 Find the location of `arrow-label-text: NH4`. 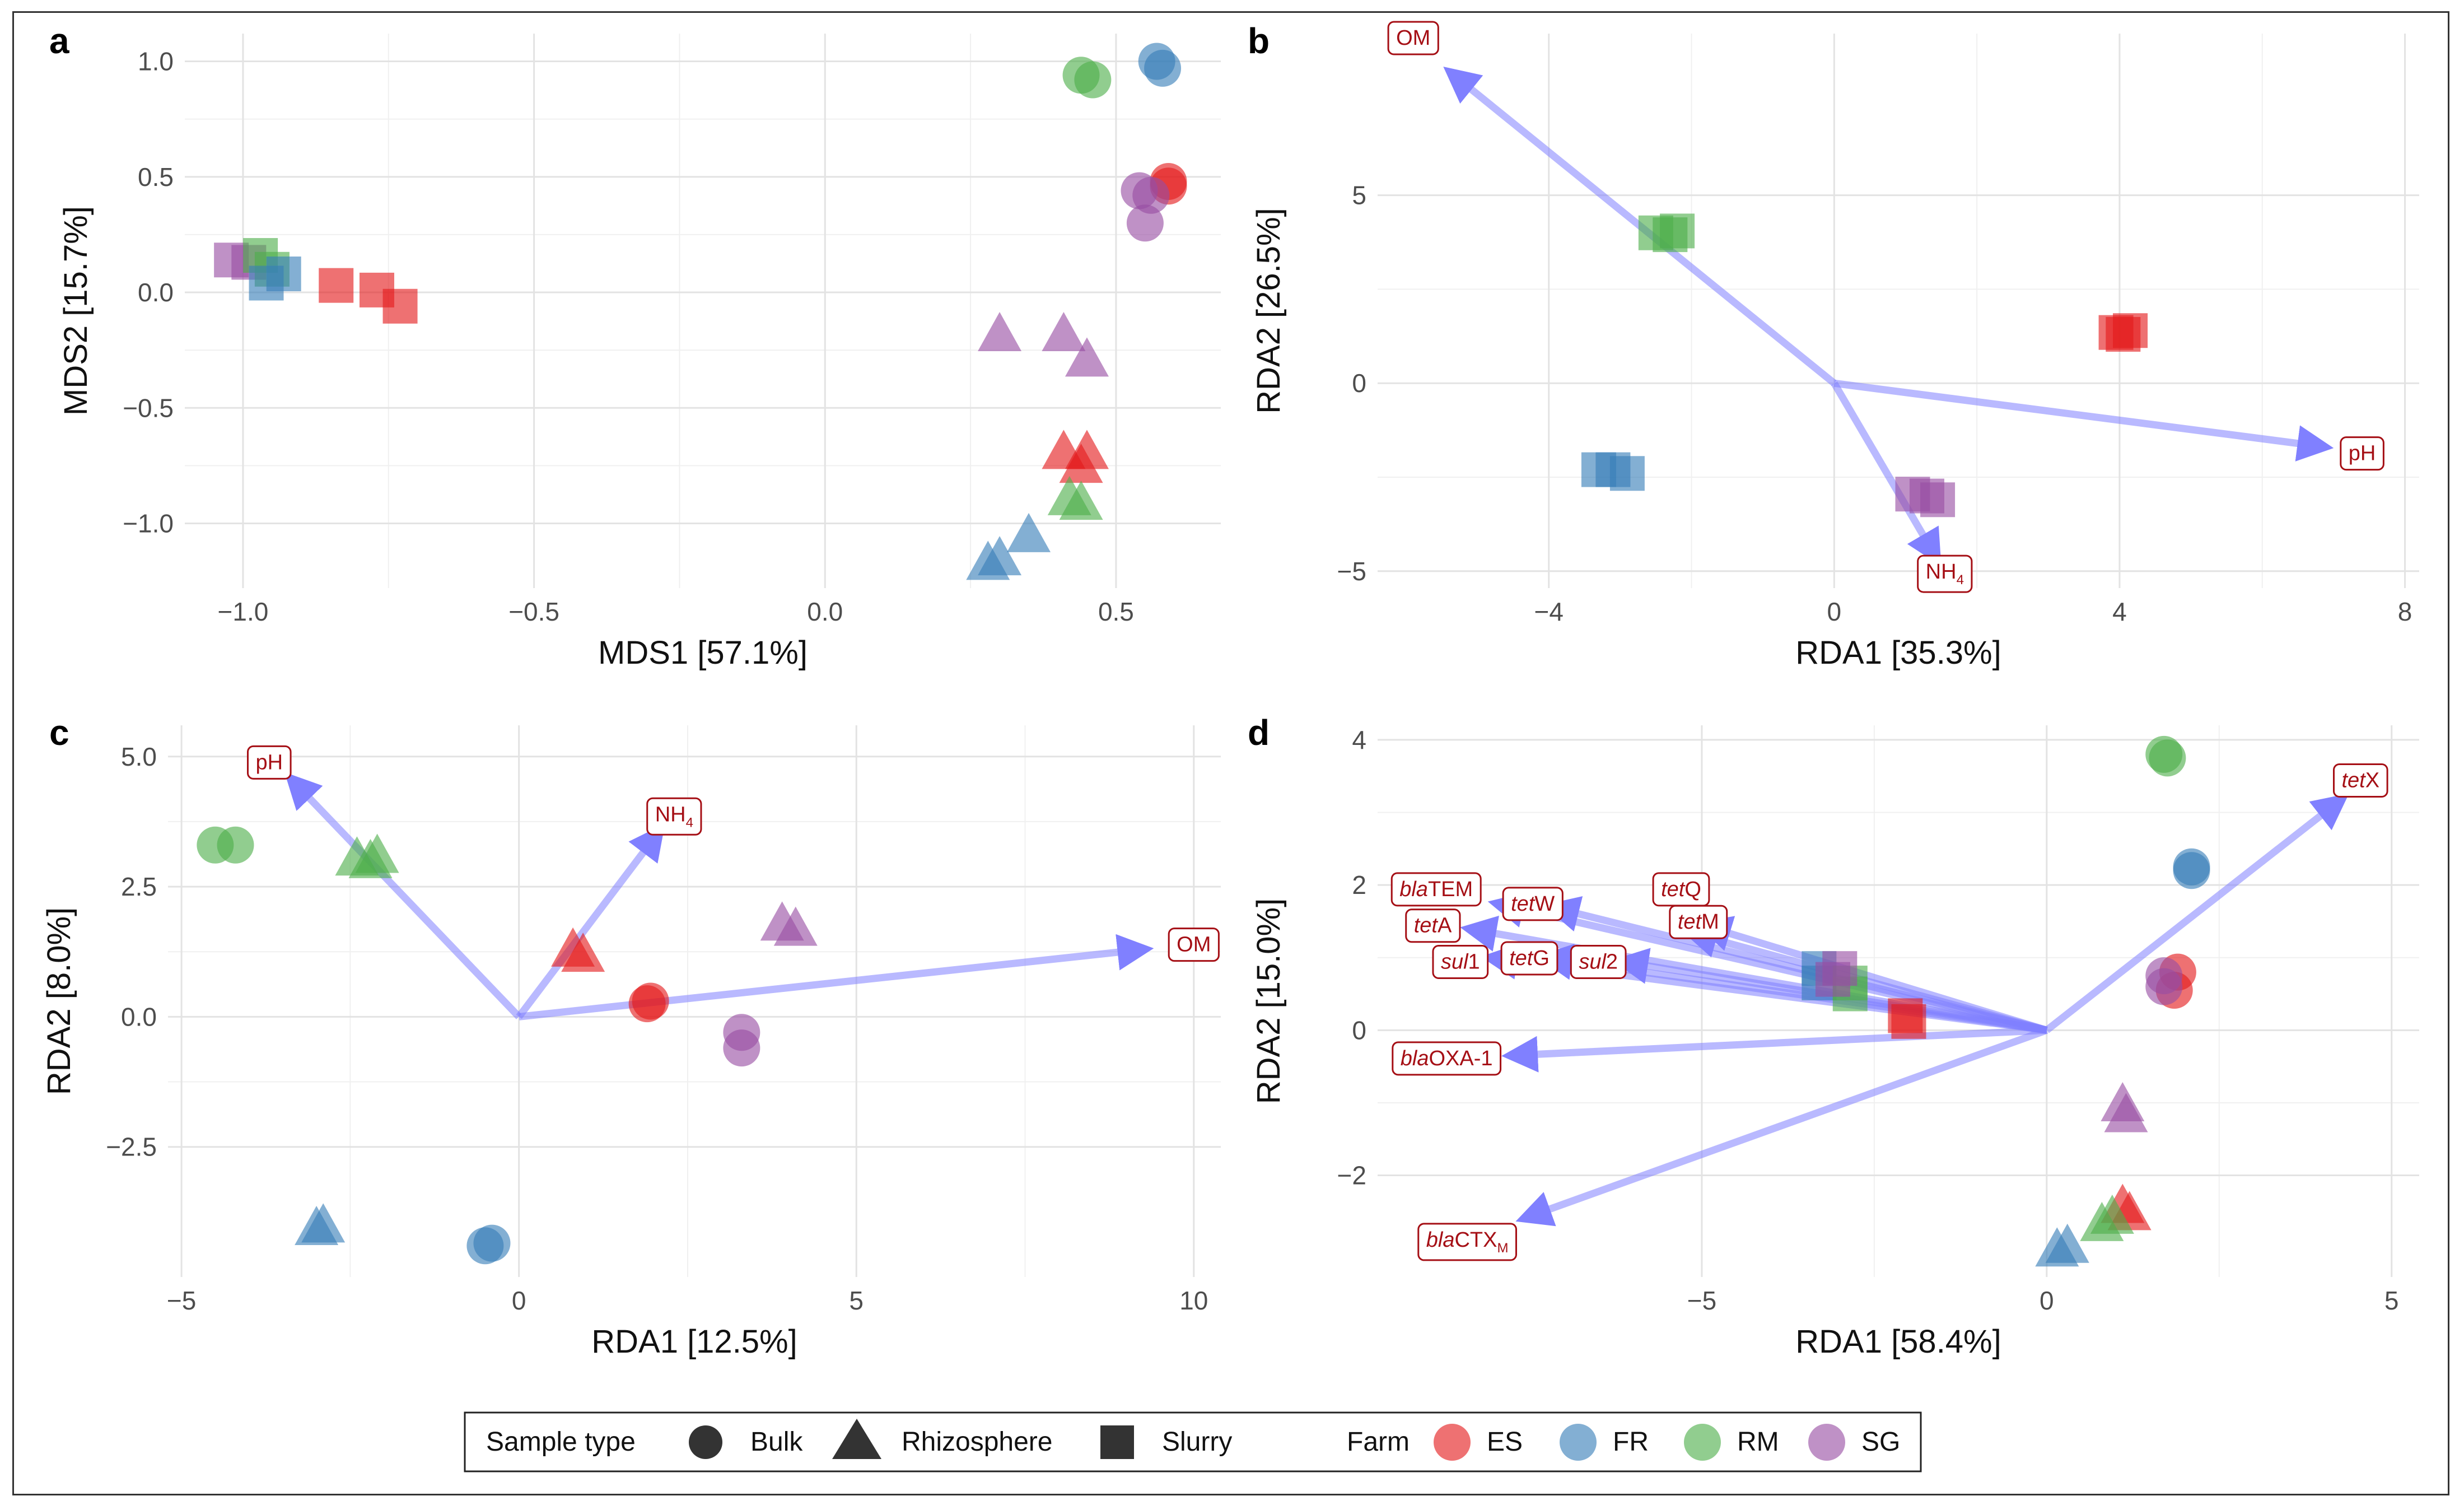

arrow-label-text: NH4 is located at coordinates (674, 816).